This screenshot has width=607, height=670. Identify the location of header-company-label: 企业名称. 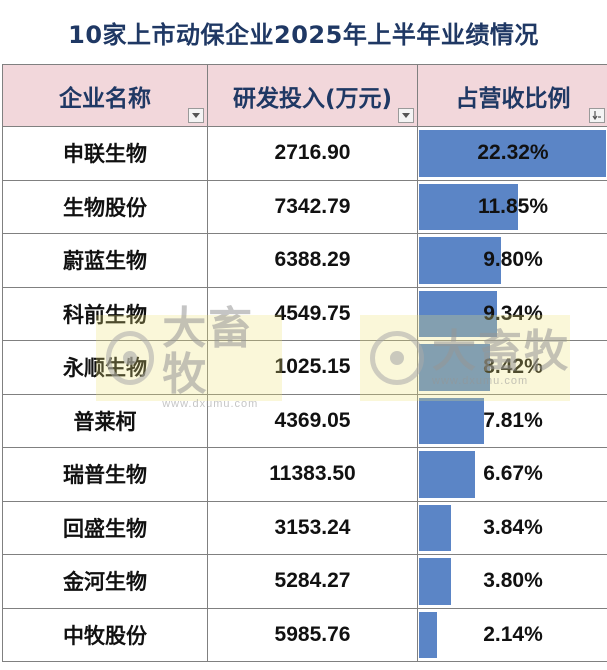
(105, 98).